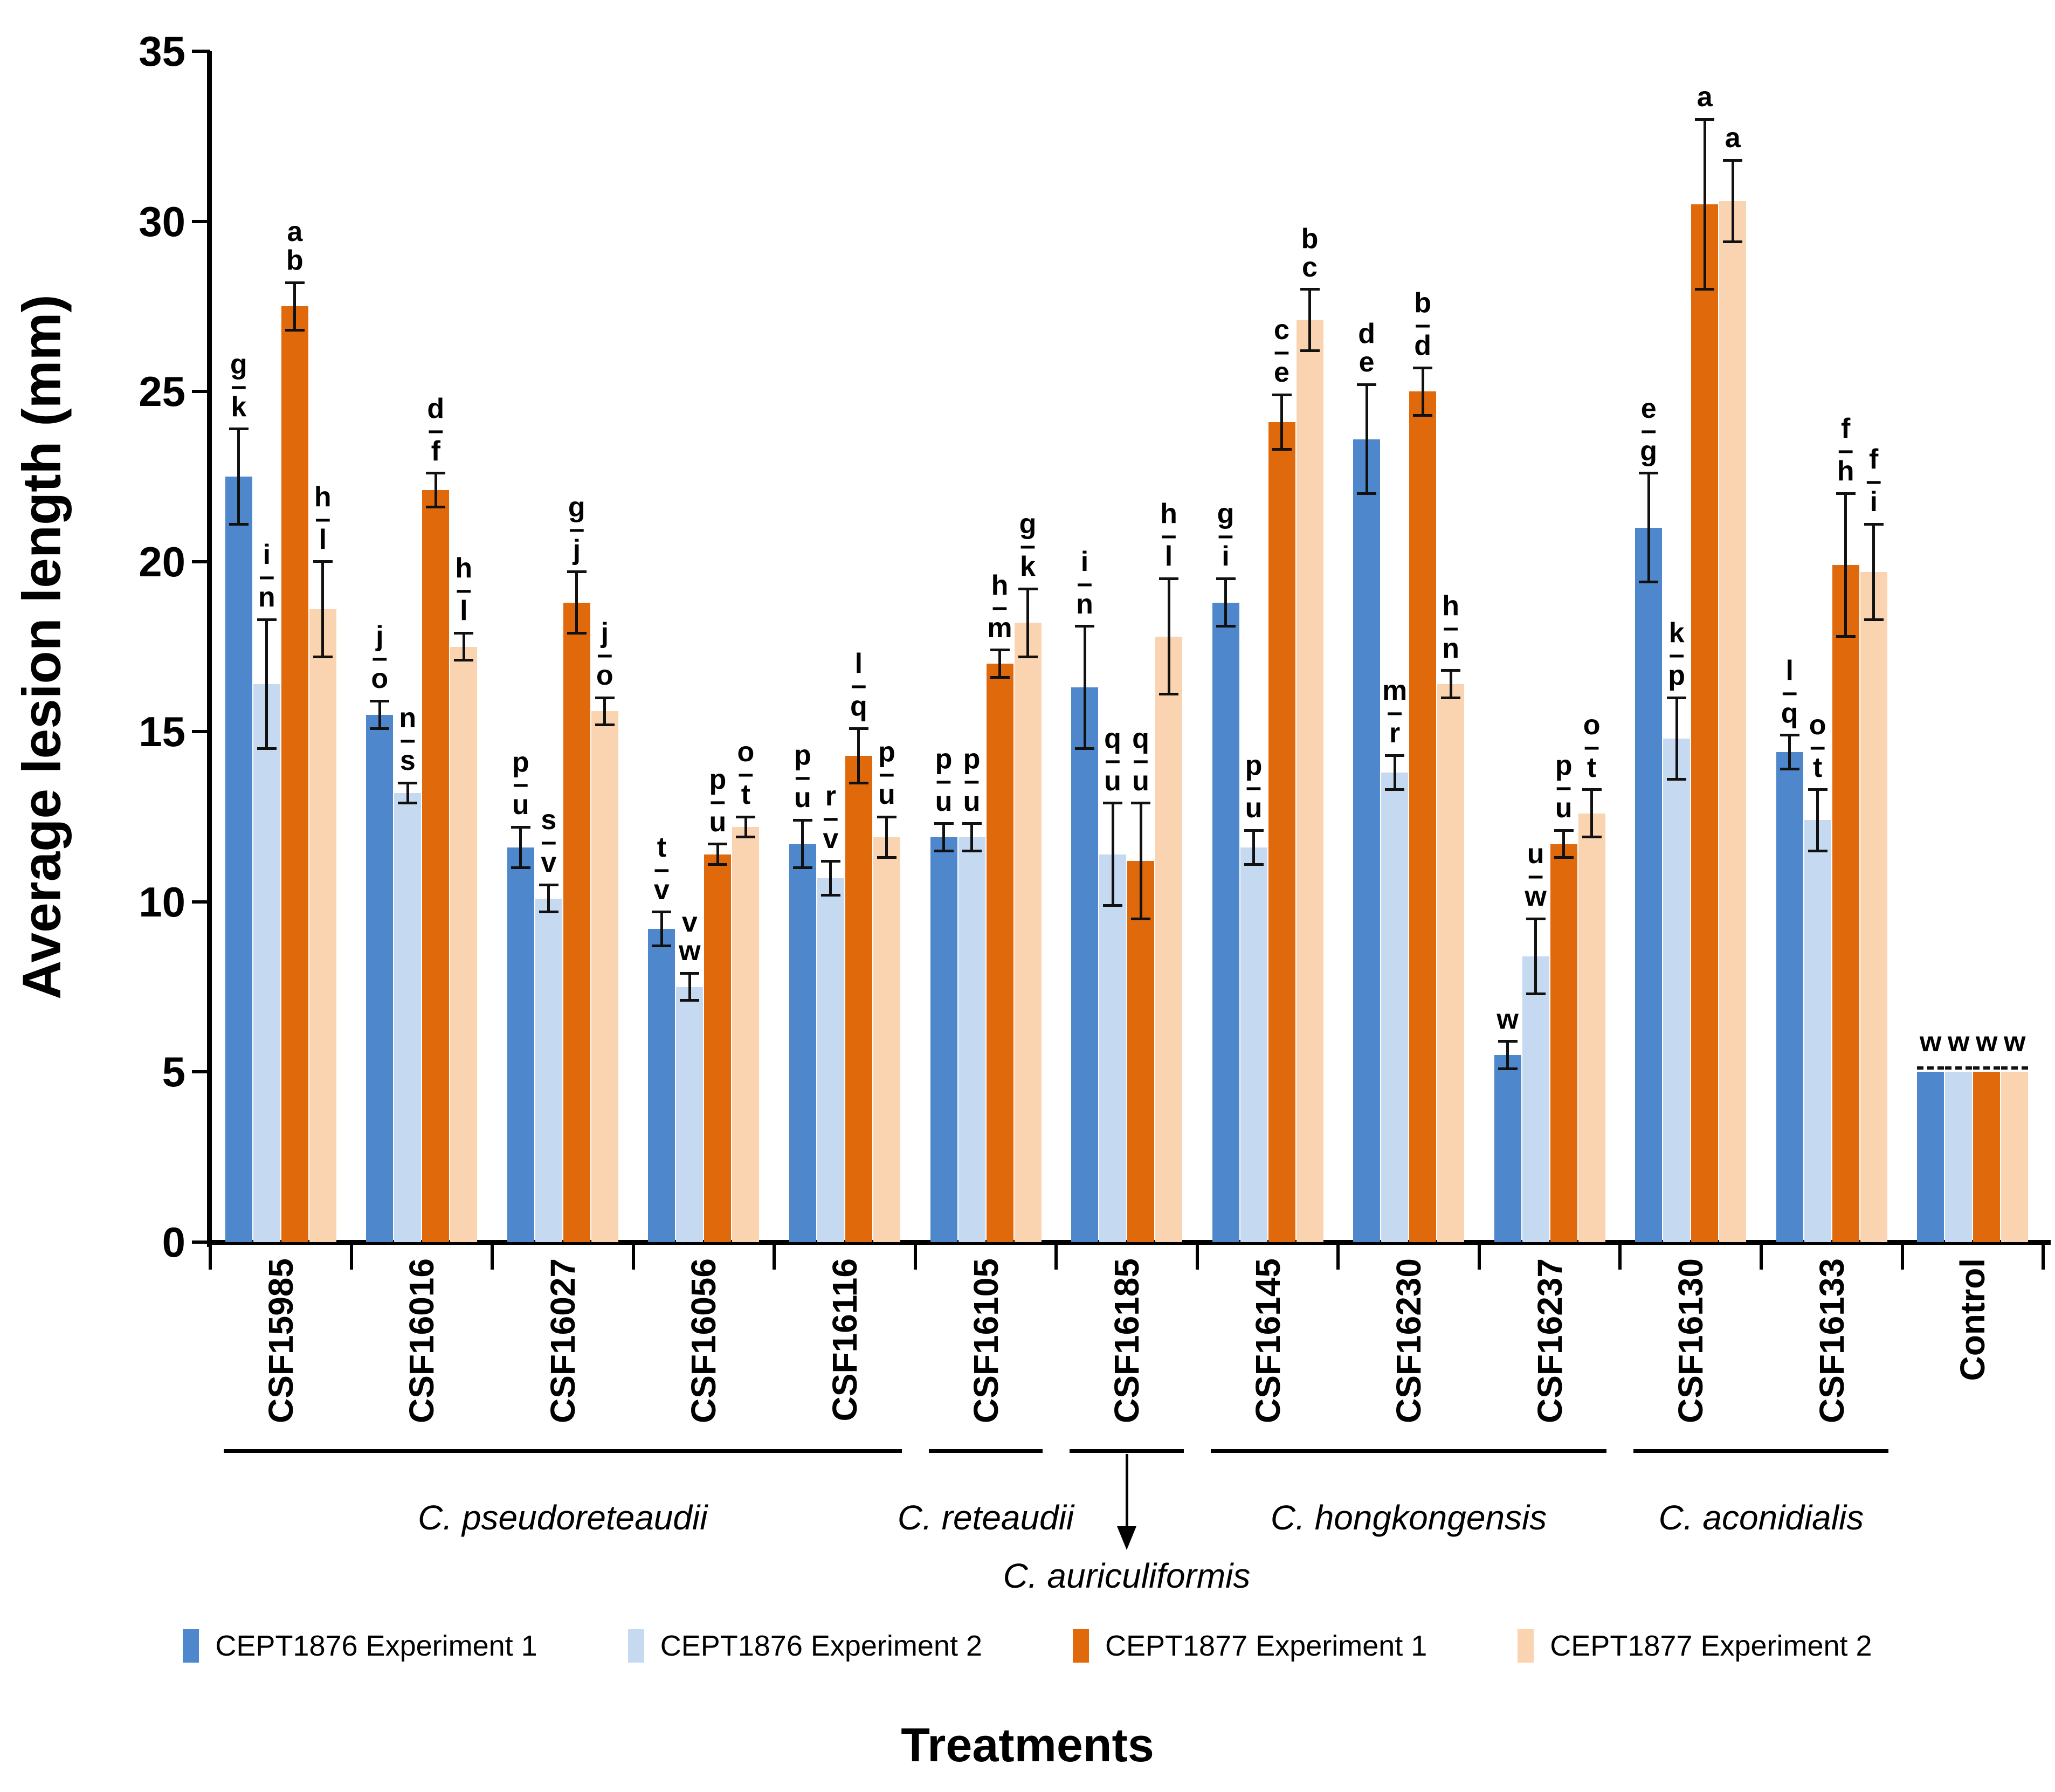 The image size is (2055, 1792). What do you see at coordinates (1028, 545) in the screenshot?
I see `significance-letters: g – k` at bounding box center [1028, 545].